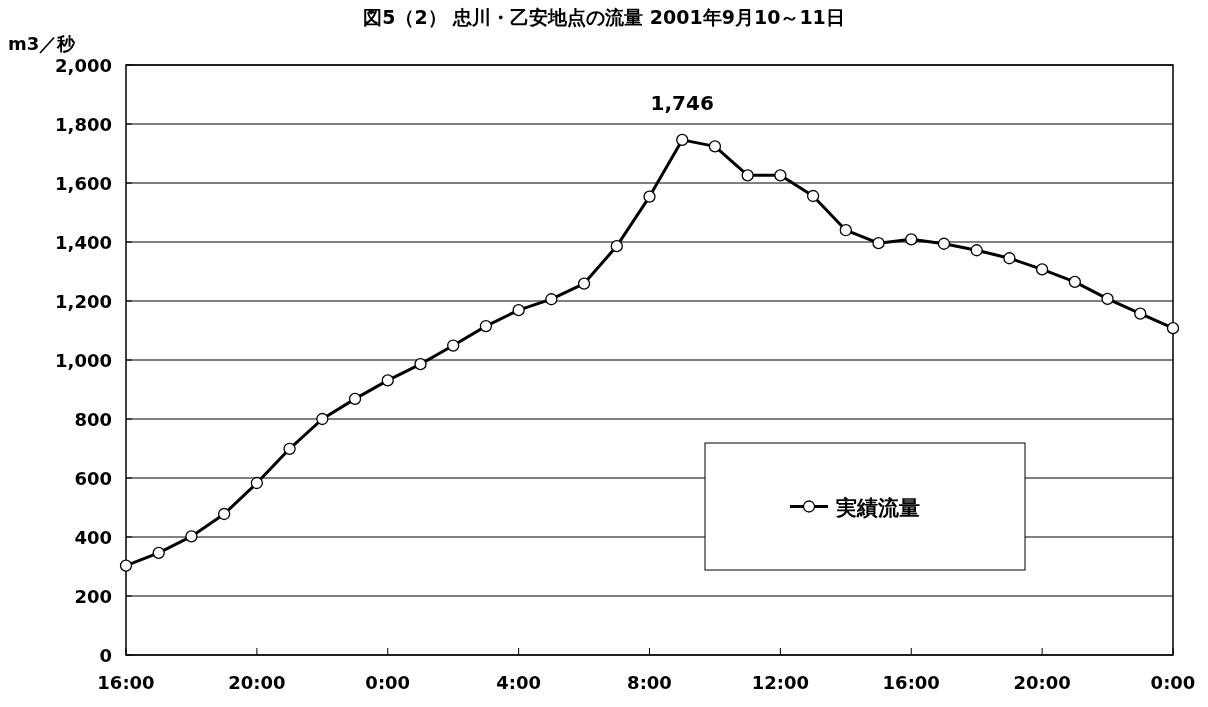  I want to click on y-tick-label: 1,800, so click(83, 124).